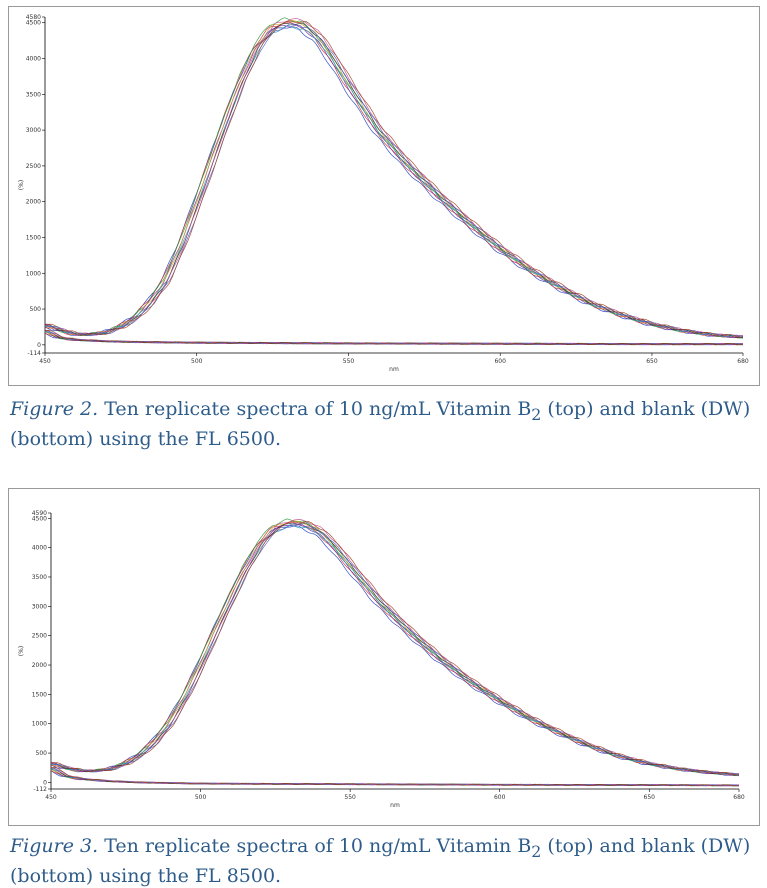 The width and height of the screenshot is (767, 888). Describe the element at coordinates (40, 789) in the screenshot. I see `y-tick-label: -112` at that location.